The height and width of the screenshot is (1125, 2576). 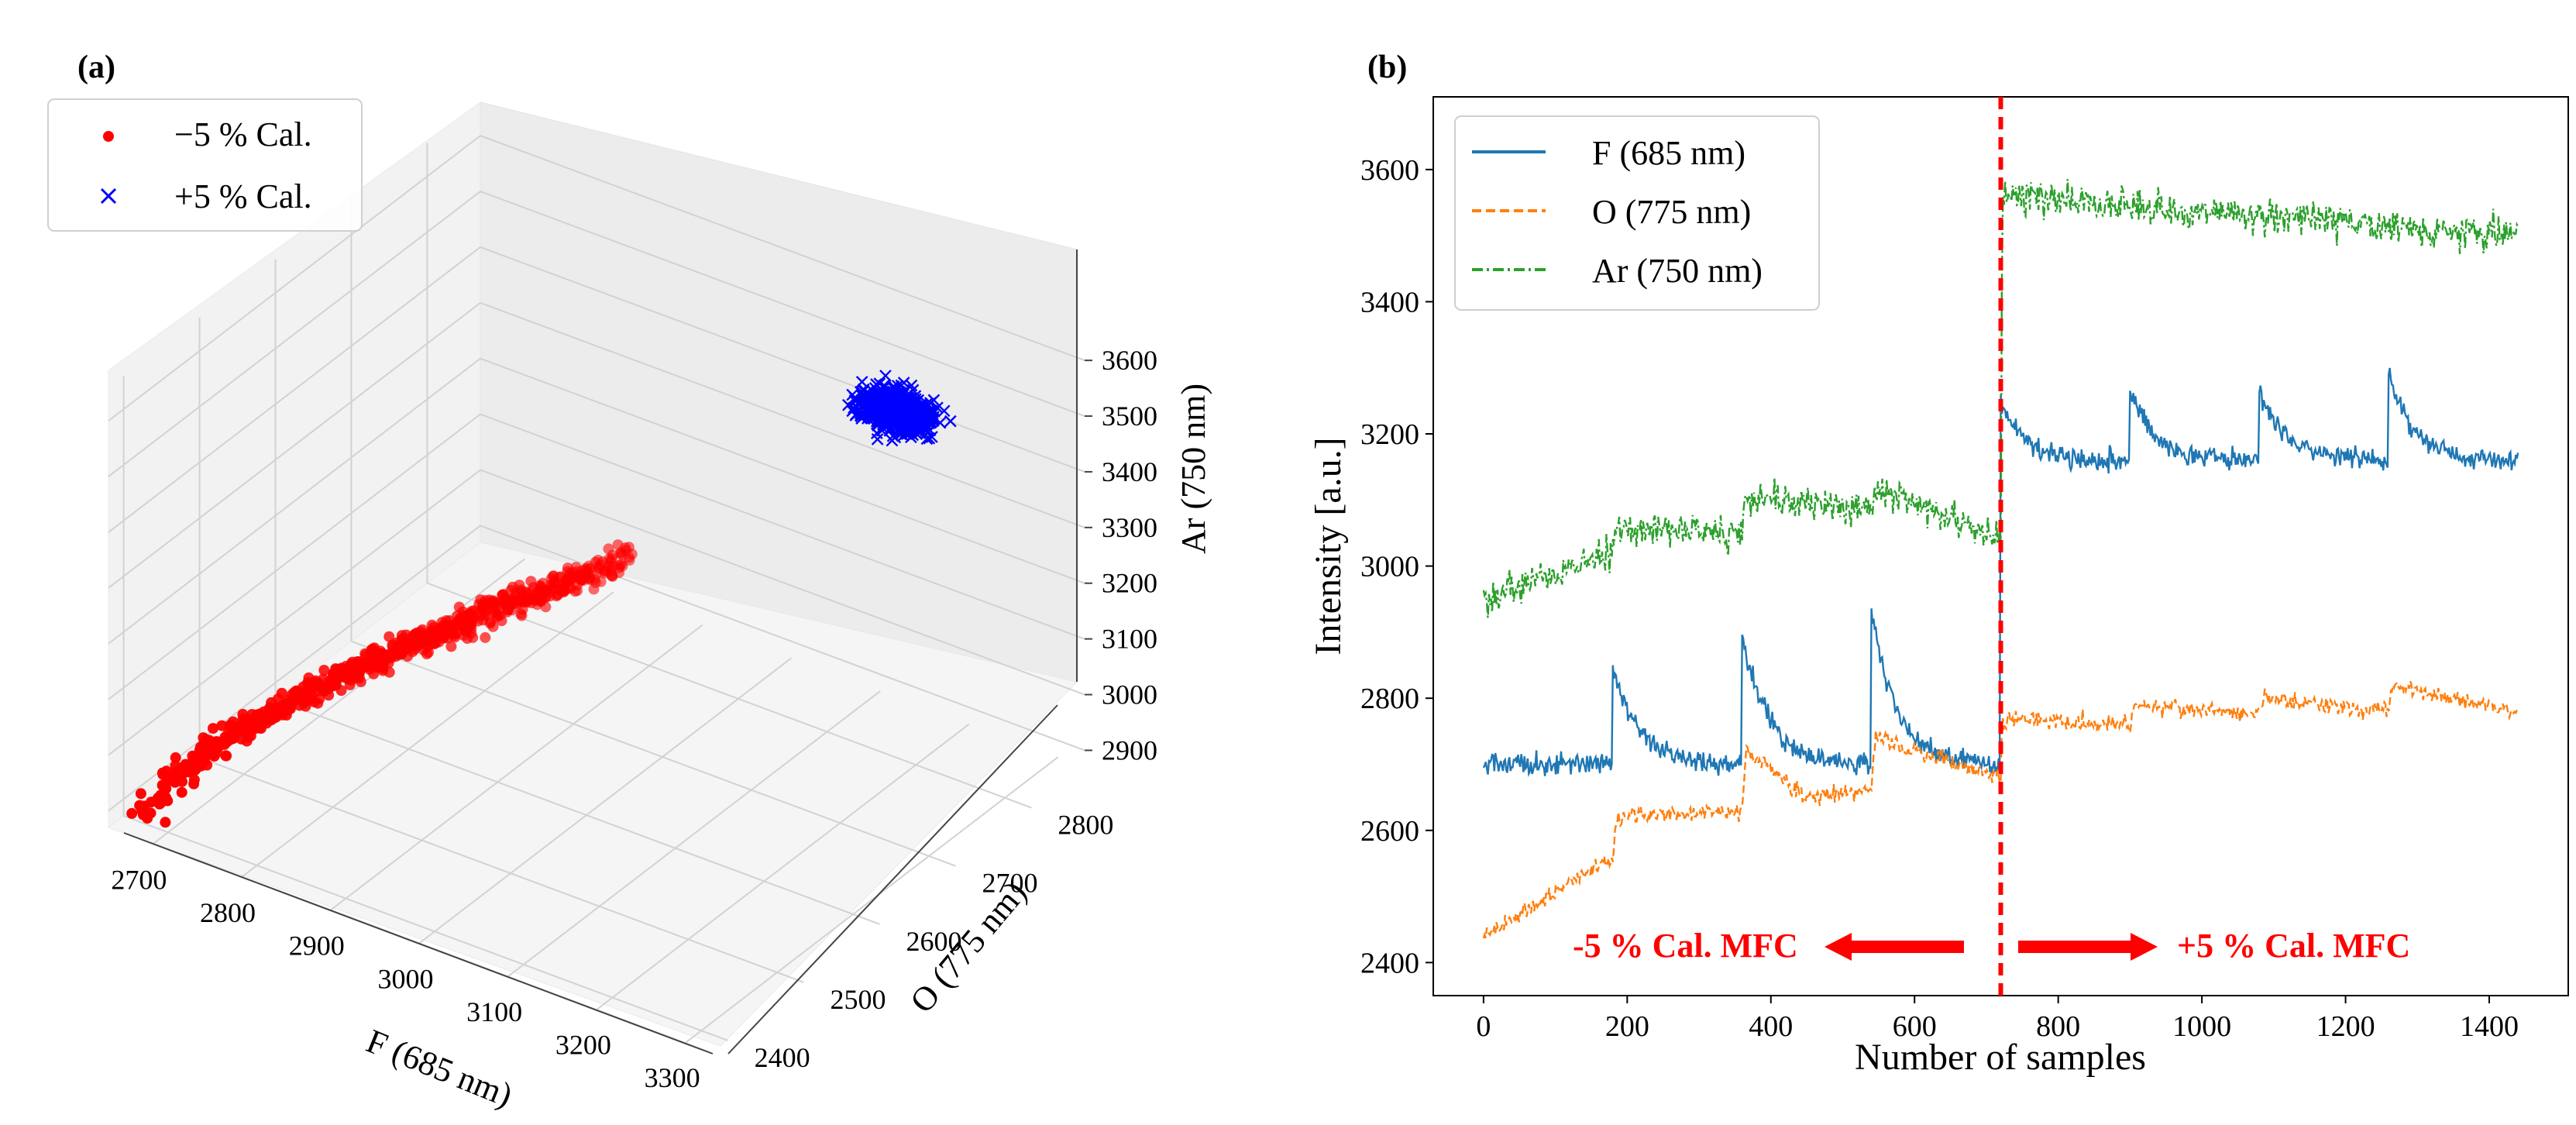 What do you see at coordinates (2000, 1057) in the screenshot?
I see `x-axis-label-b: Number of samples` at bounding box center [2000, 1057].